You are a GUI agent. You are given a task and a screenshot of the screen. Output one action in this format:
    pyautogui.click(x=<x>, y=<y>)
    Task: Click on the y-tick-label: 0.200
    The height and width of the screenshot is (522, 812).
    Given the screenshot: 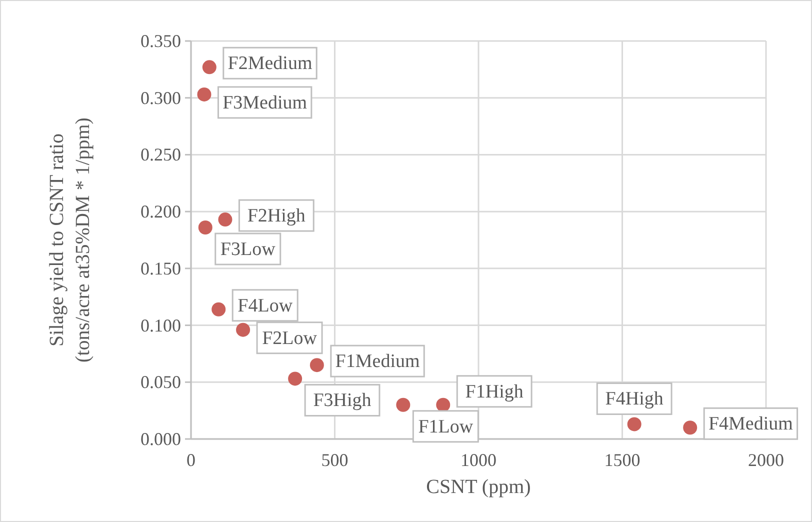 What is the action you would take?
    pyautogui.click(x=160, y=212)
    